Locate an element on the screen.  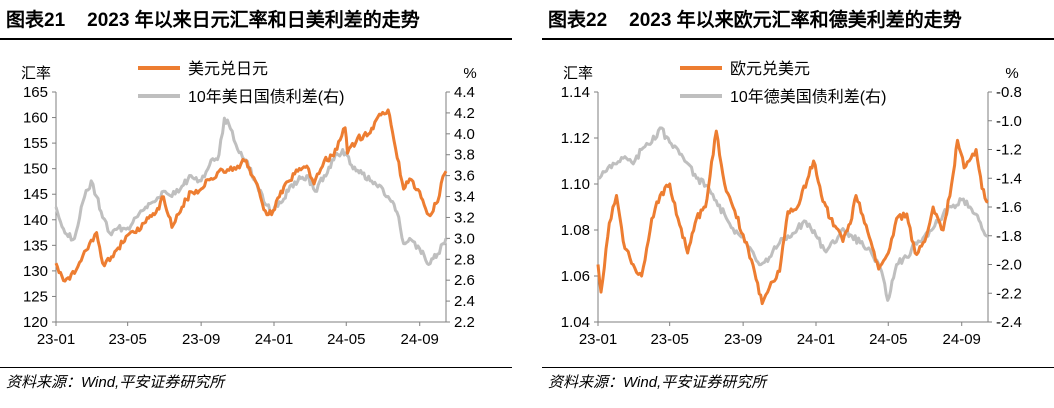
figure-number: 图表21 is located at coordinates (36, 20).